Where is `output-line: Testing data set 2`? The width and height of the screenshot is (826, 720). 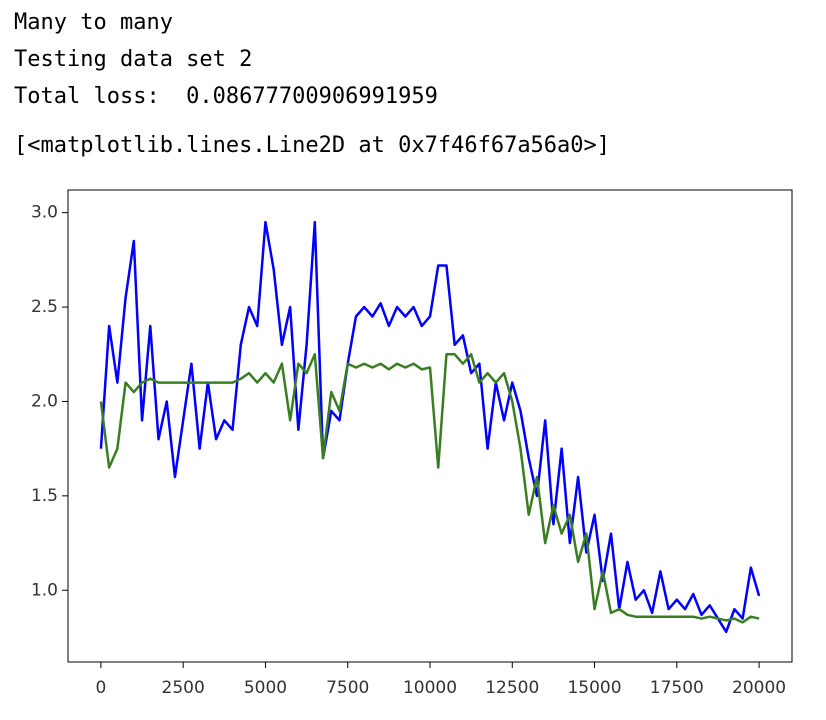
output-line: Testing data set 2 is located at coordinates (133, 59).